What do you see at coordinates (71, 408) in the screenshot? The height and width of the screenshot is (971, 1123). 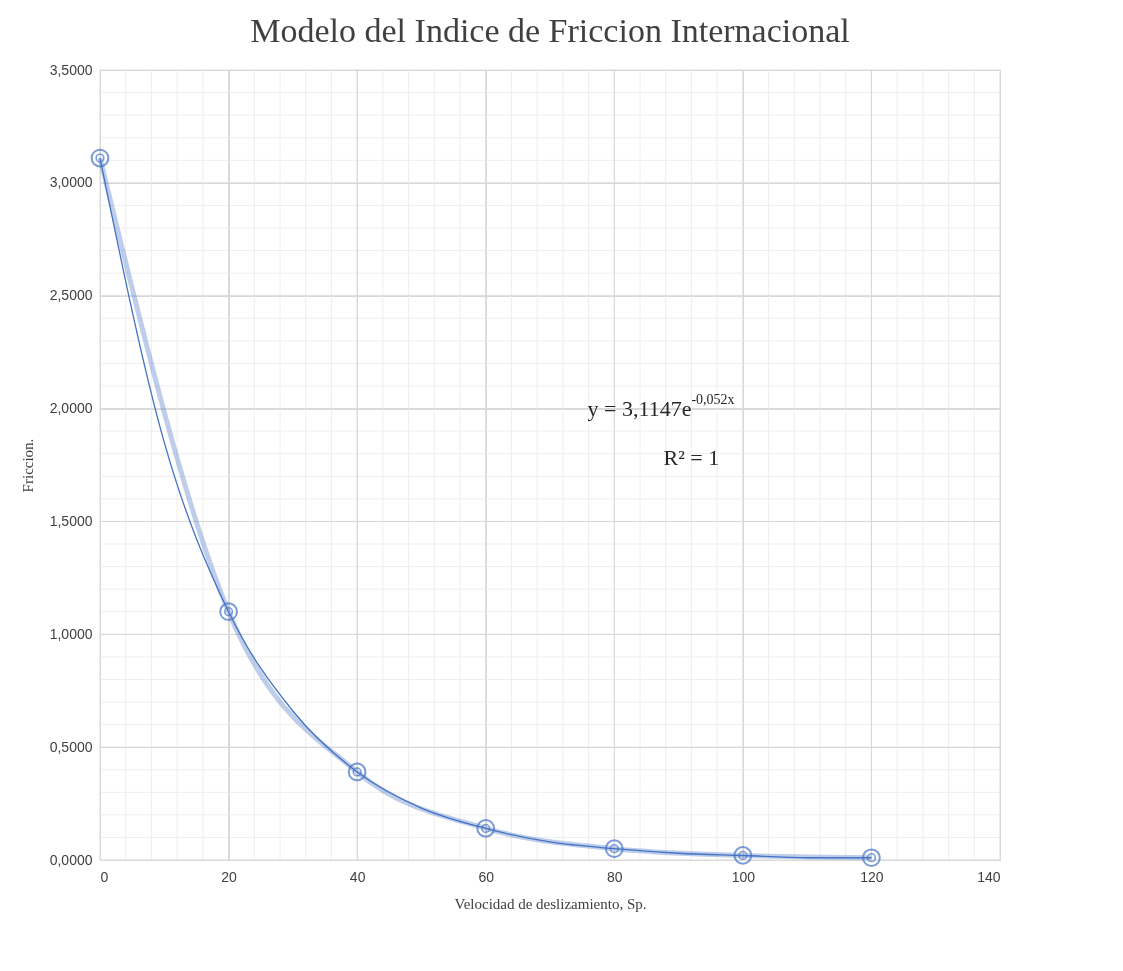 I see `y-tick-label: 2,0000` at bounding box center [71, 408].